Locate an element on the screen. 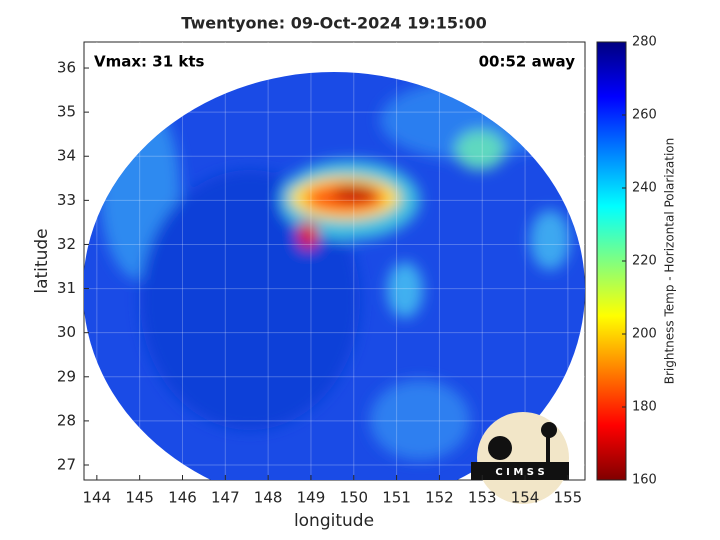 Image resolution: width=720 pixels, height=540 pixels. colorbar-tick-label: 240 is located at coordinates (644, 188).